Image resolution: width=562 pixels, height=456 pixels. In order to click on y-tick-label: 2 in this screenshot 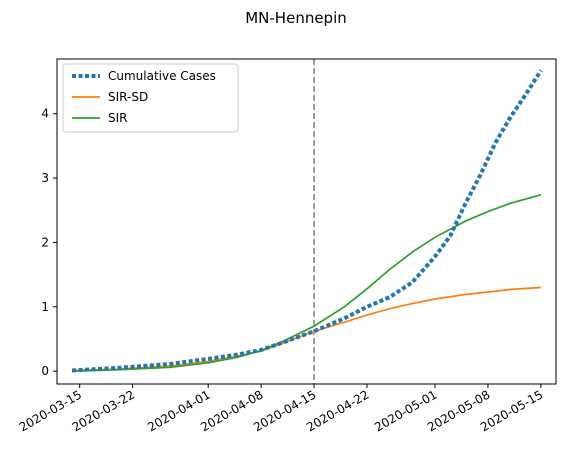, I will do `click(45, 242)`.